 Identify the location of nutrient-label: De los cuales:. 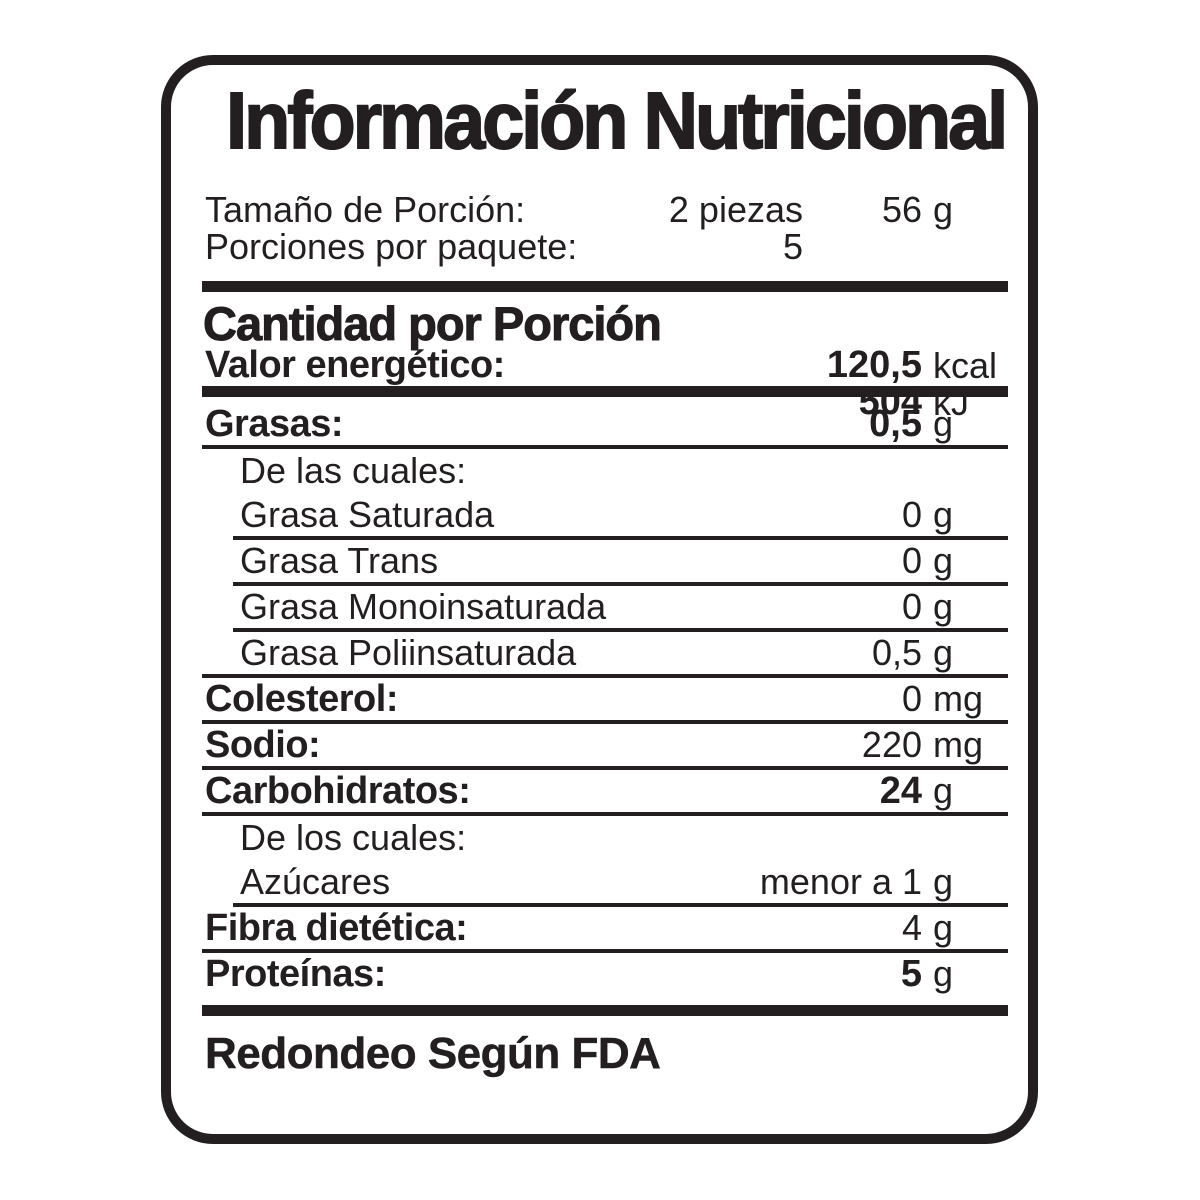
(353, 837).